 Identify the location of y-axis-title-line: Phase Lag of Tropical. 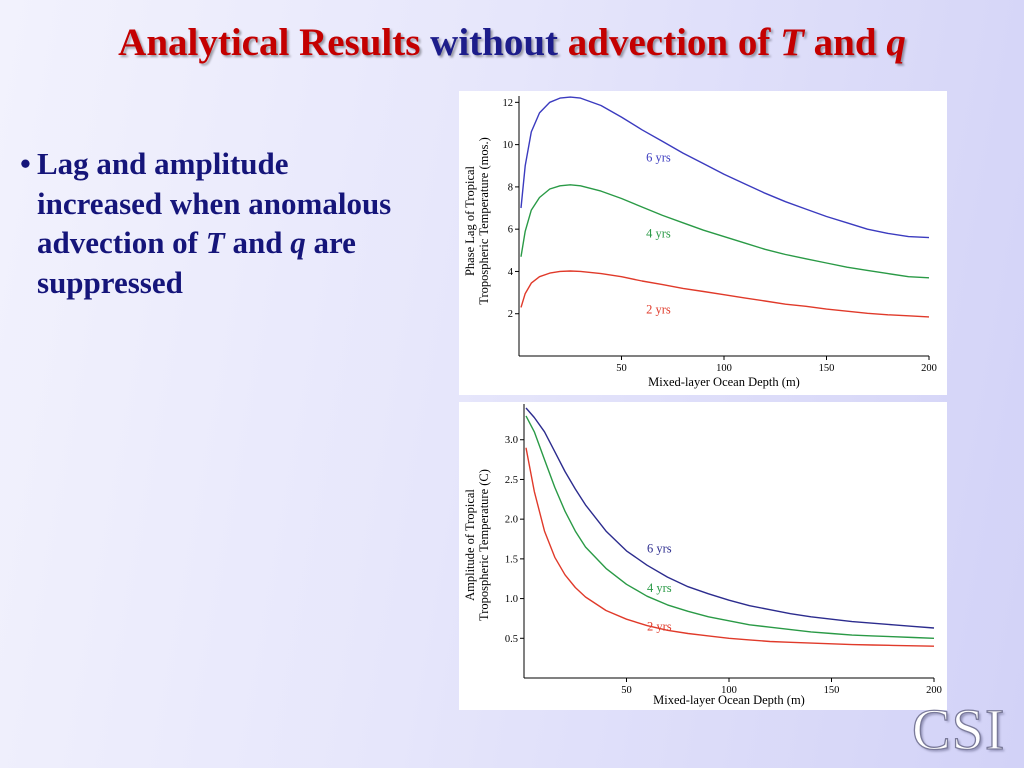
(470, 220).